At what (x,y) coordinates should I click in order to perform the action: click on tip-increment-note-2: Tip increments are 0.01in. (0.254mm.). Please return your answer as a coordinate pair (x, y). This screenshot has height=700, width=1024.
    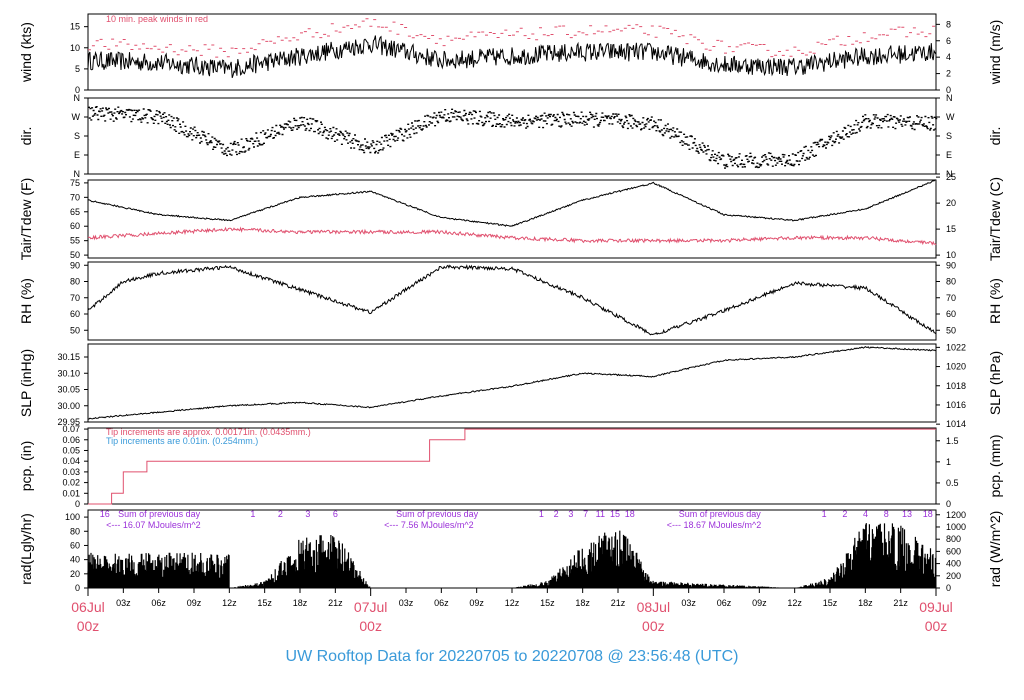
    Looking at the image, I should click on (182, 441).